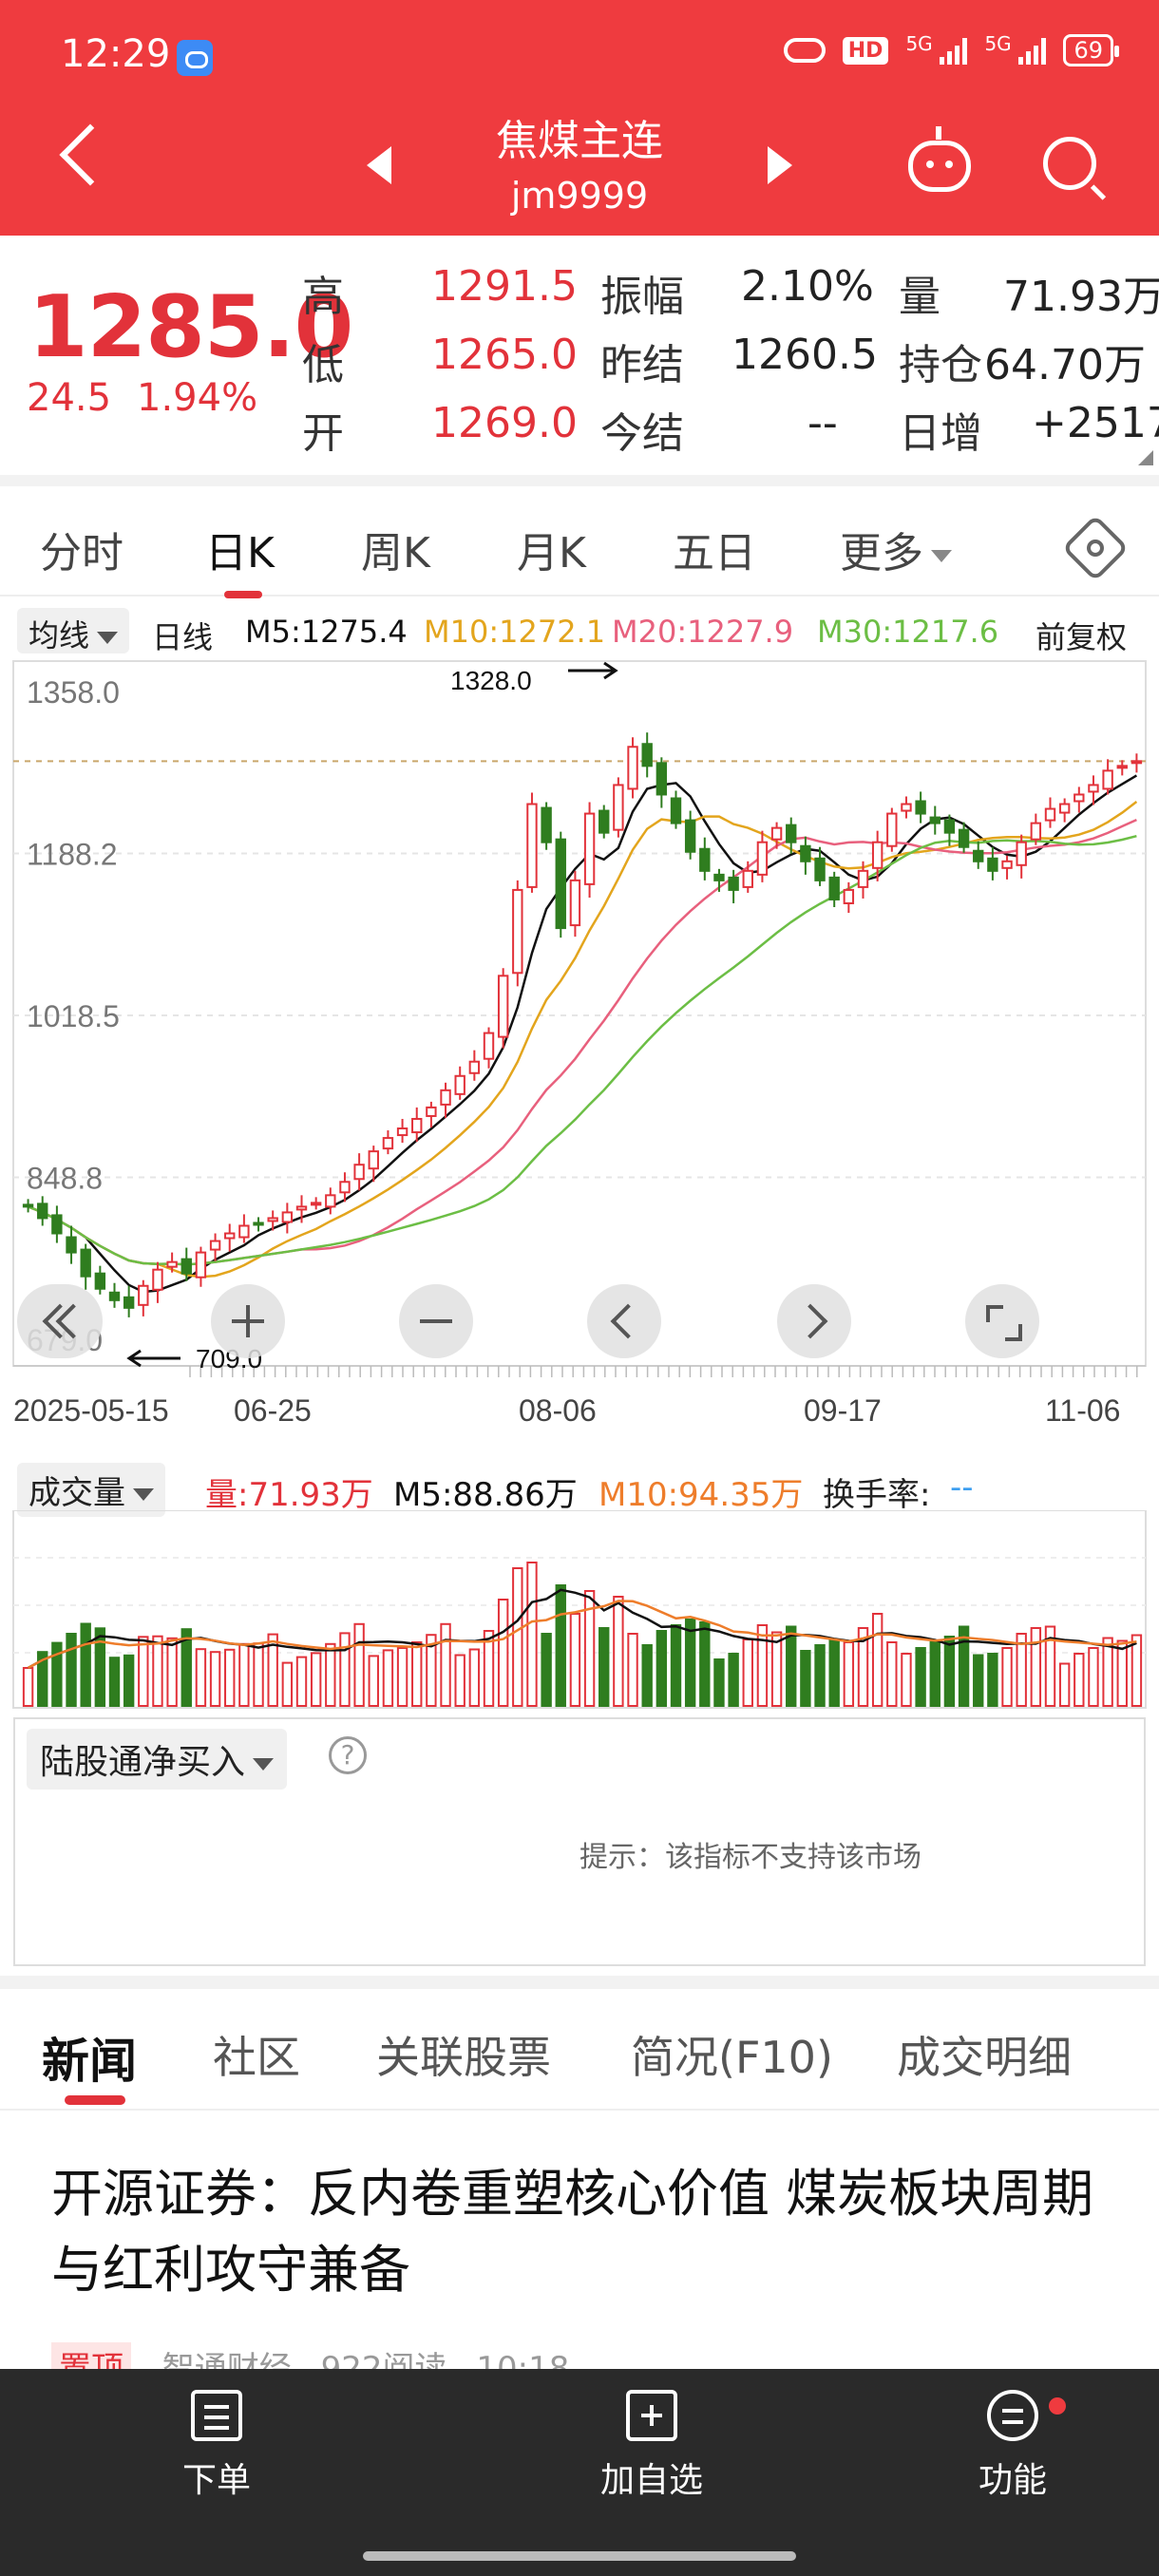  I want to click on status-icons: HD 5G 5G 69, so click(951, 49).